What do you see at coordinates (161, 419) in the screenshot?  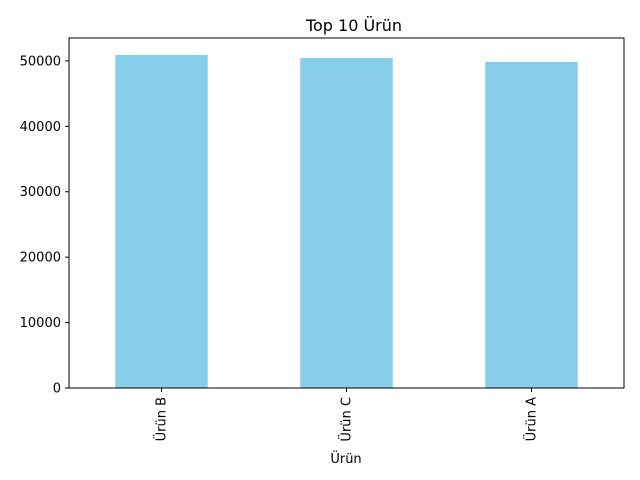 I see `x-tick-label: Ürün B` at bounding box center [161, 419].